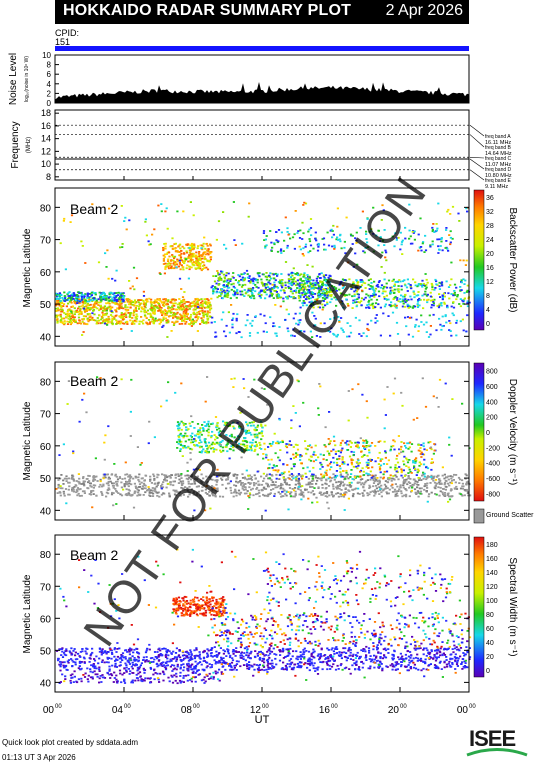 The image size is (536, 763). Describe the element at coordinates (46, 113) in the screenshot. I see `frequency-tick-label: 18` at that location.